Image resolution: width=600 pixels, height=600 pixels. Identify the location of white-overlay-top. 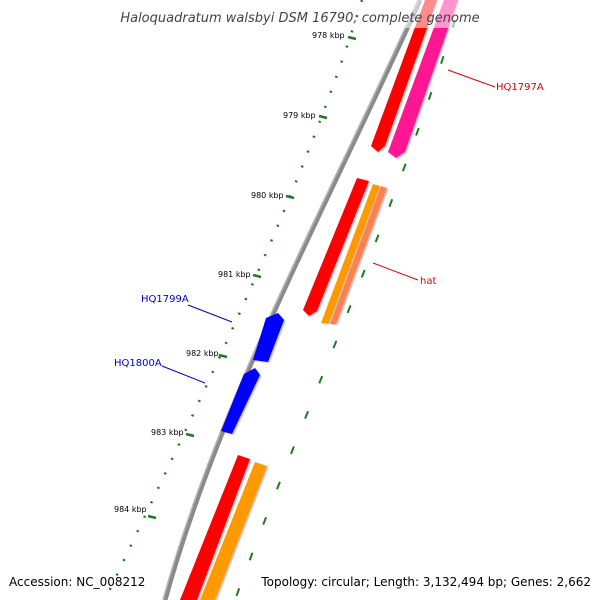
(432, 14).